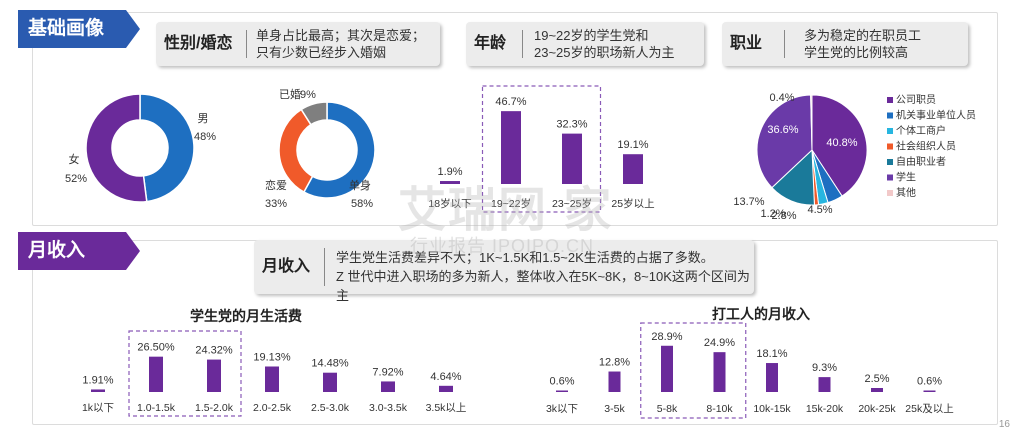 This screenshot has width=1014, height=430. What do you see at coordinates (272, 357) in the screenshot?
I see `student-value-label-3: 19.13%` at bounding box center [272, 357].